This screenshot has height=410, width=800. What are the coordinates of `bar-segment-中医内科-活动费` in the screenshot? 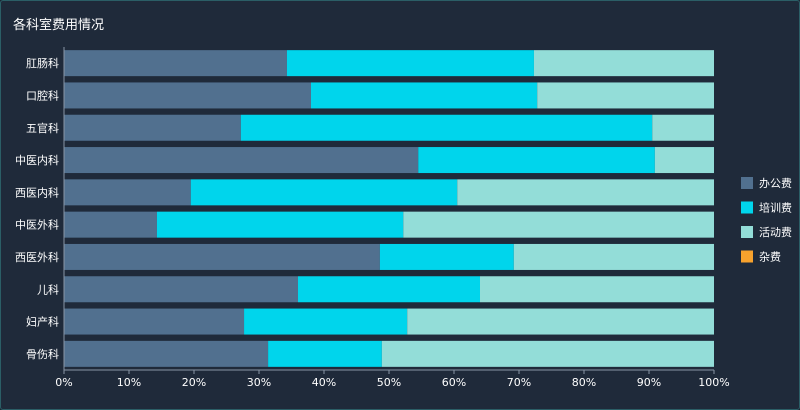 It's located at (684, 160).